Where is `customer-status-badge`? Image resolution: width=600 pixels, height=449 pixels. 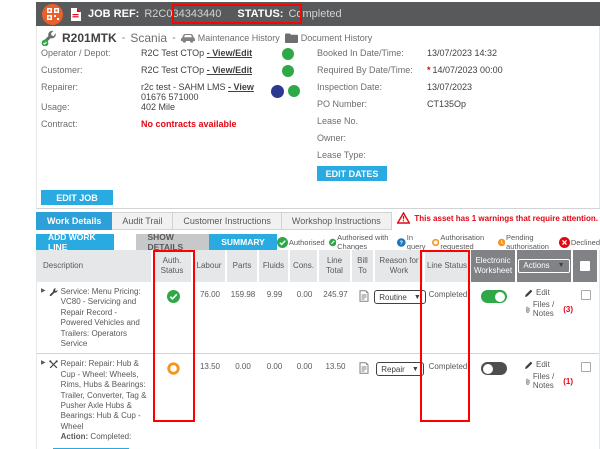
customer-status-badge is located at coordinates (288, 71).